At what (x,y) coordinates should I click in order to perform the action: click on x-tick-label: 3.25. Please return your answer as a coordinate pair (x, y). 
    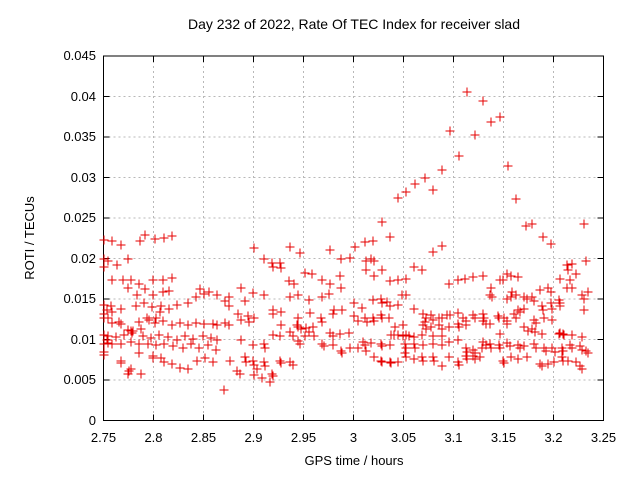
    Looking at the image, I should click on (603, 437).